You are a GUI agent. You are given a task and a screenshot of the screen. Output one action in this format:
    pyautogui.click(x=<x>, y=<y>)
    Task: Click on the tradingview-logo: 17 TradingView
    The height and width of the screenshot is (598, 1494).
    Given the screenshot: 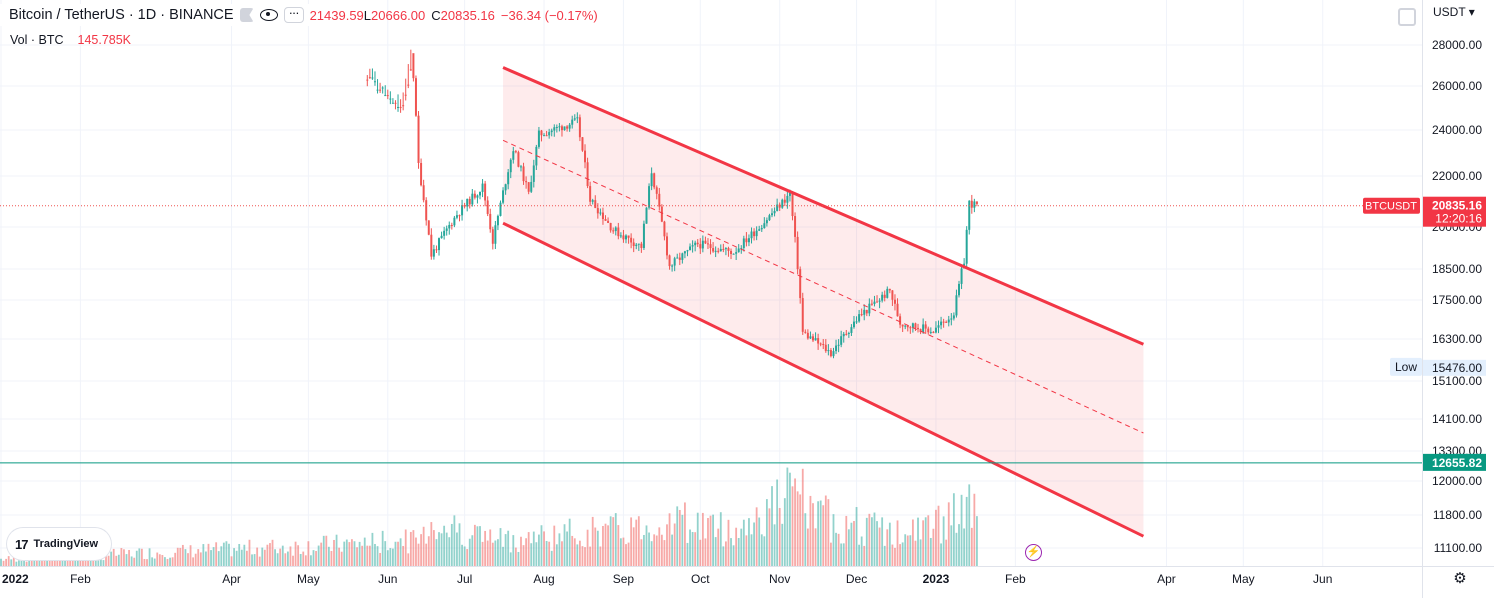 What is the action you would take?
    pyautogui.click(x=59, y=544)
    